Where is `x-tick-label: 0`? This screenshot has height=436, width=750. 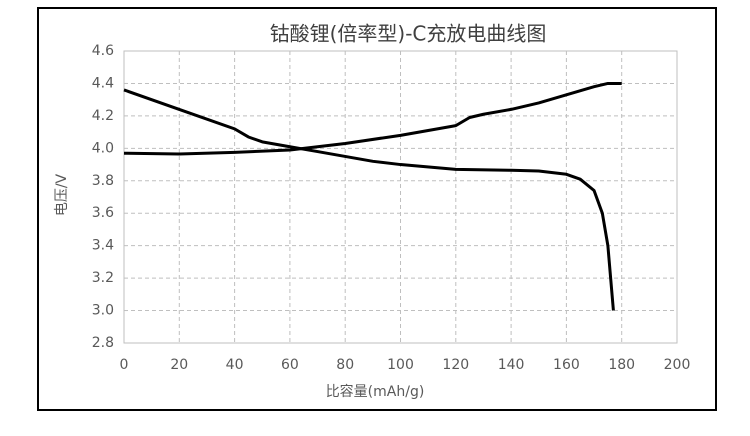
x-tick-label: 0 is located at coordinates (124, 365).